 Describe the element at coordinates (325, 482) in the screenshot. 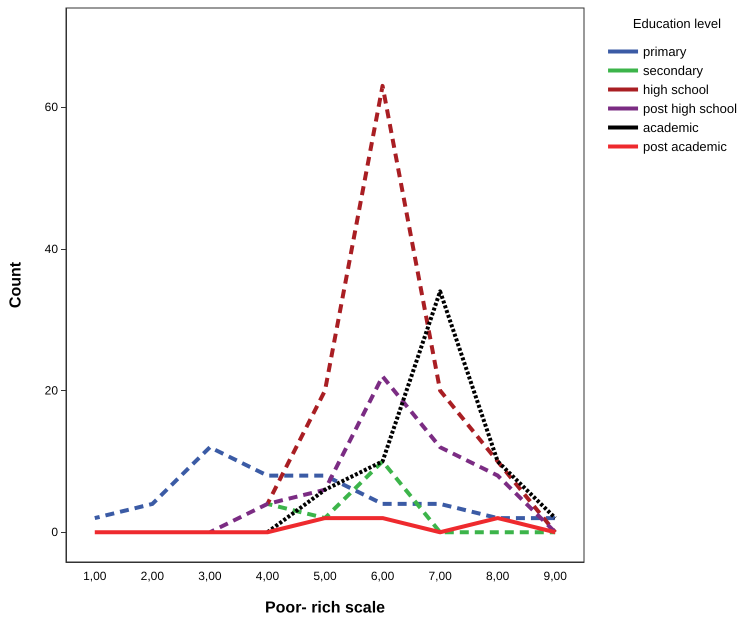

I see `line-series` at that location.